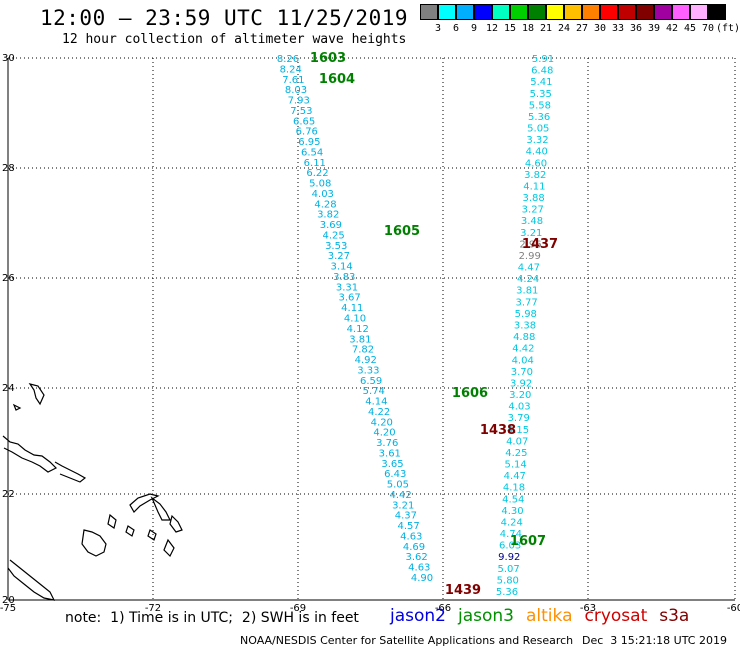  What do you see at coordinates (411, 537) in the screenshot?
I see `wave-height-value: 4.63` at bounding box center [411, 537].